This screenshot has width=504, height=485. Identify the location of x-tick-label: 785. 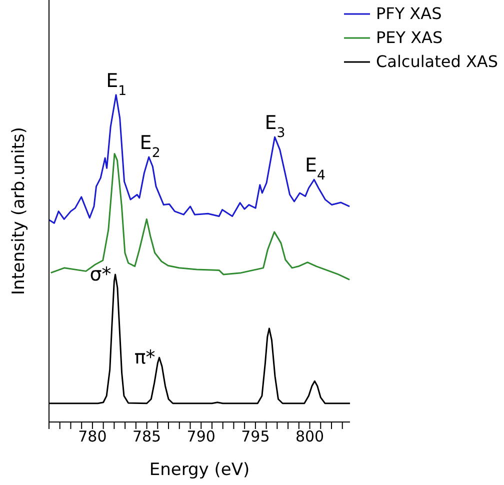
(147, 437).